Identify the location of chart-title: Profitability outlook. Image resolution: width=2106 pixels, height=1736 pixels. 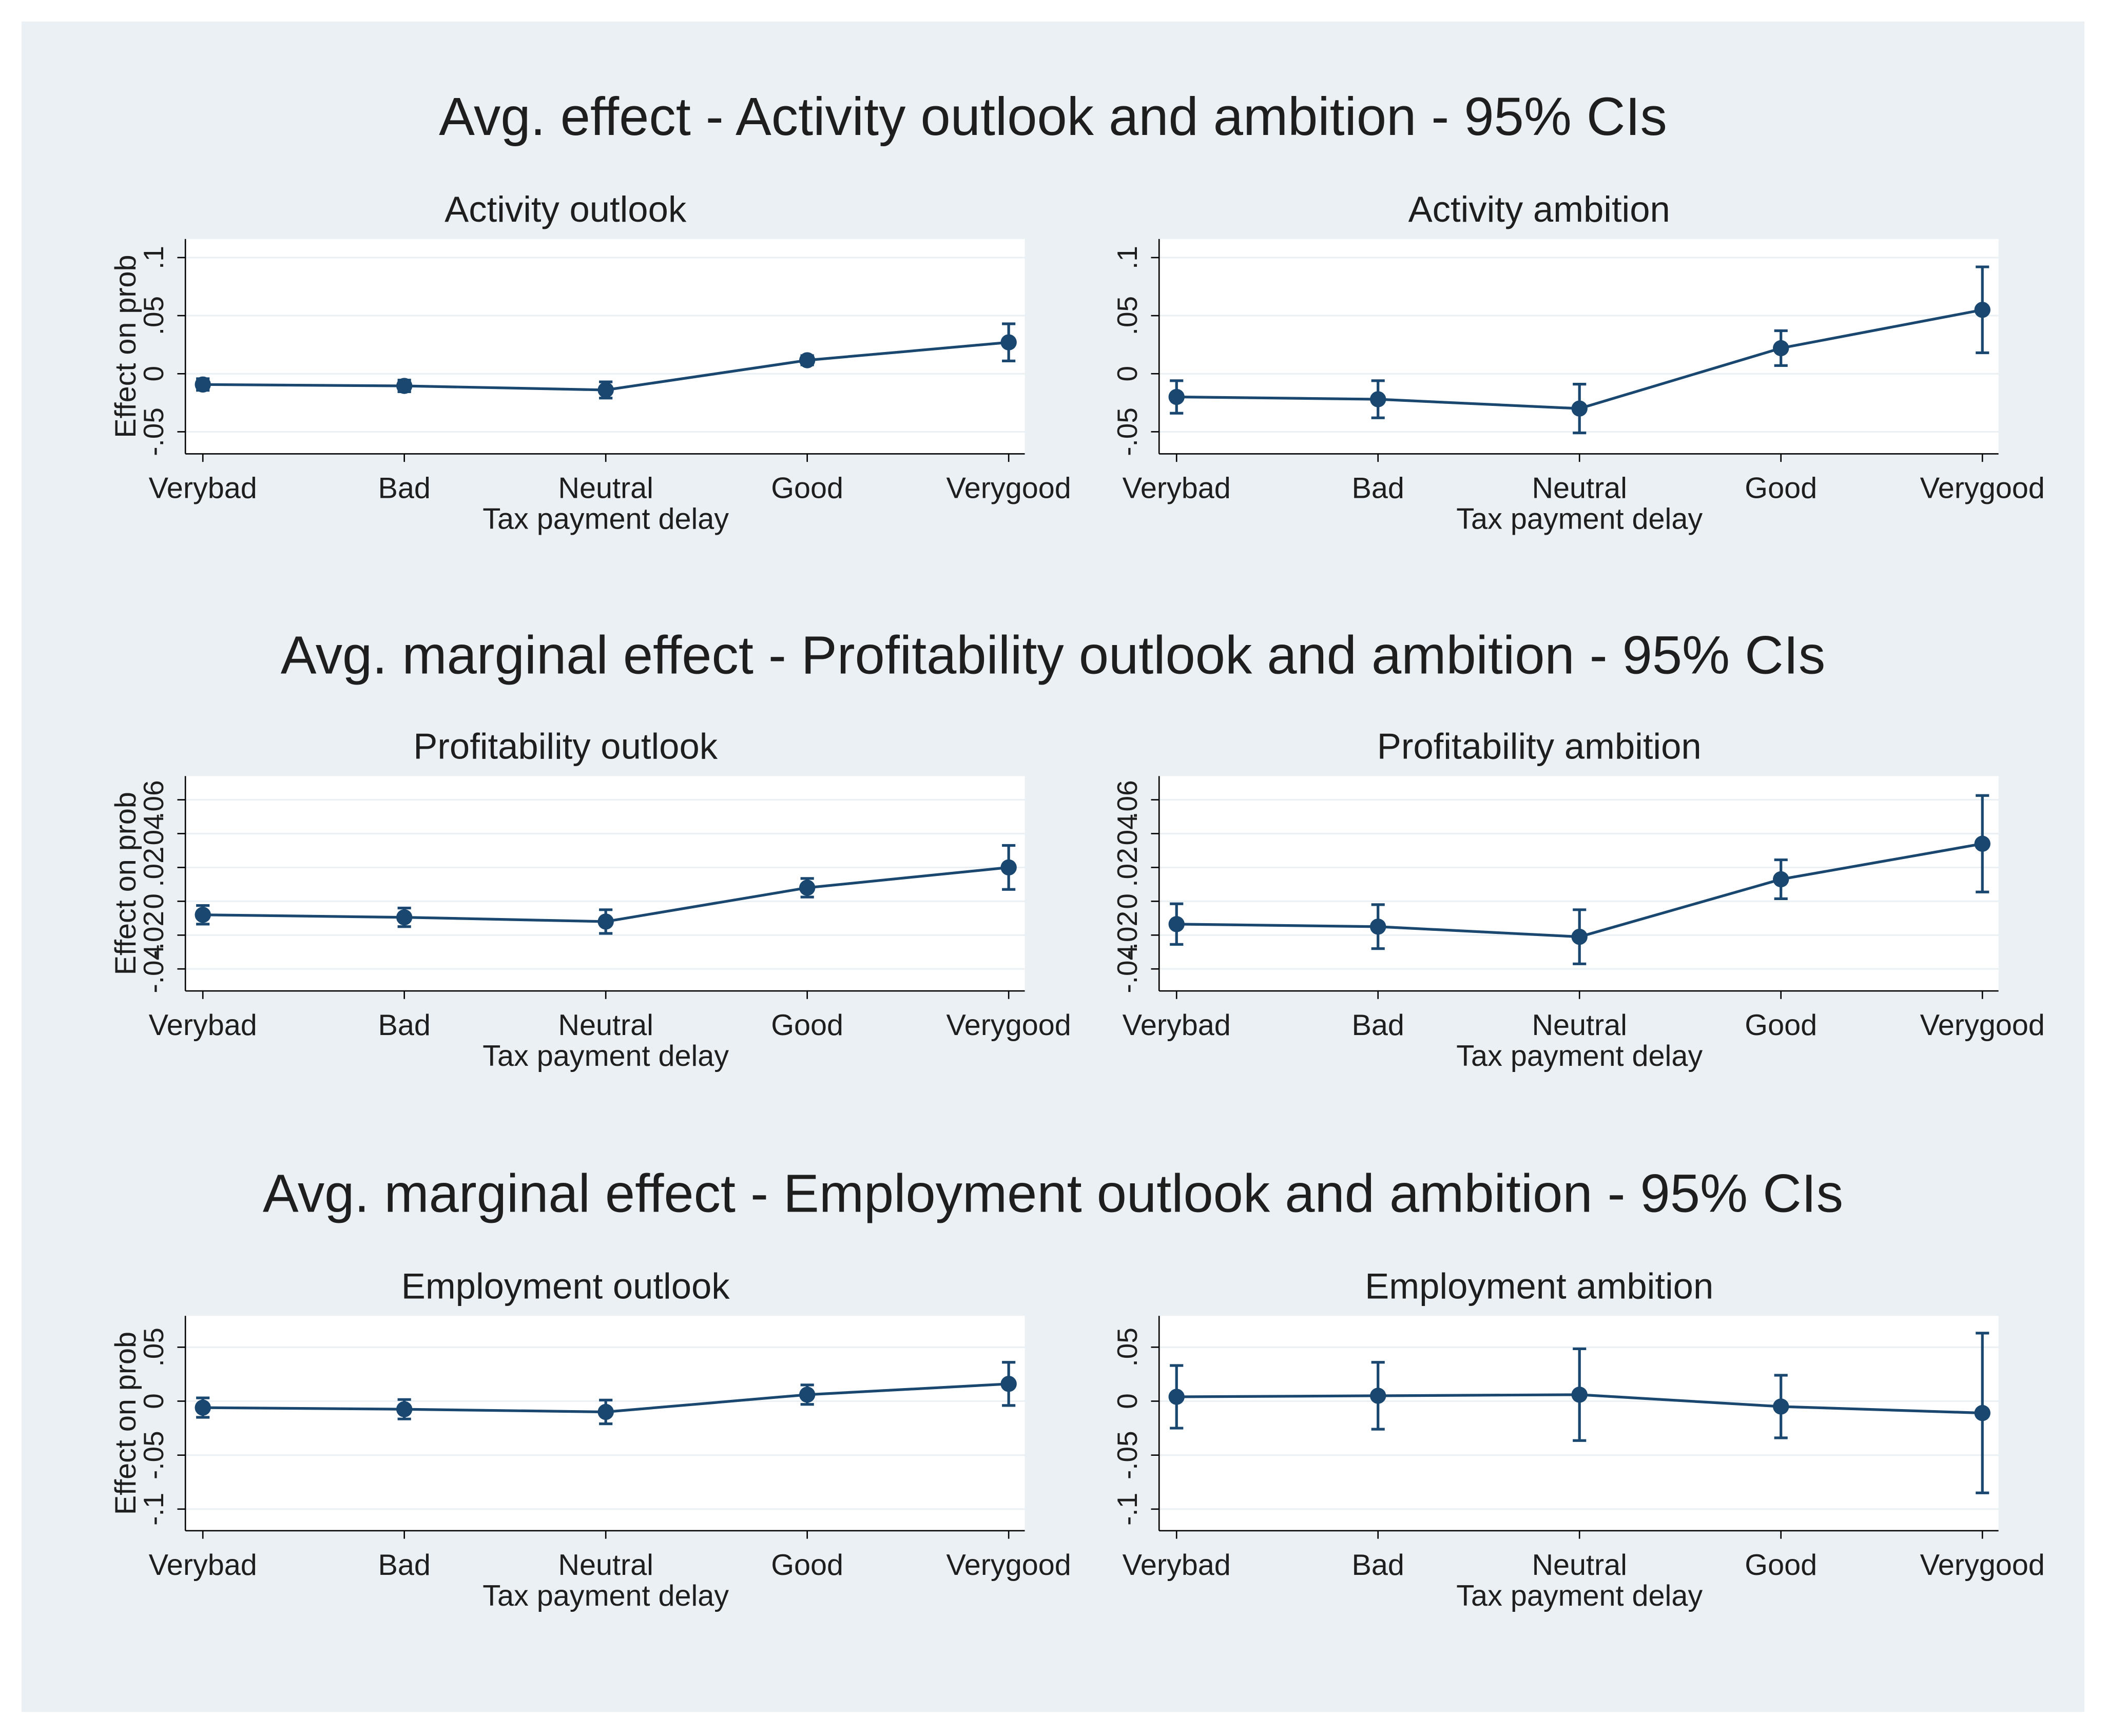
(566, 747).